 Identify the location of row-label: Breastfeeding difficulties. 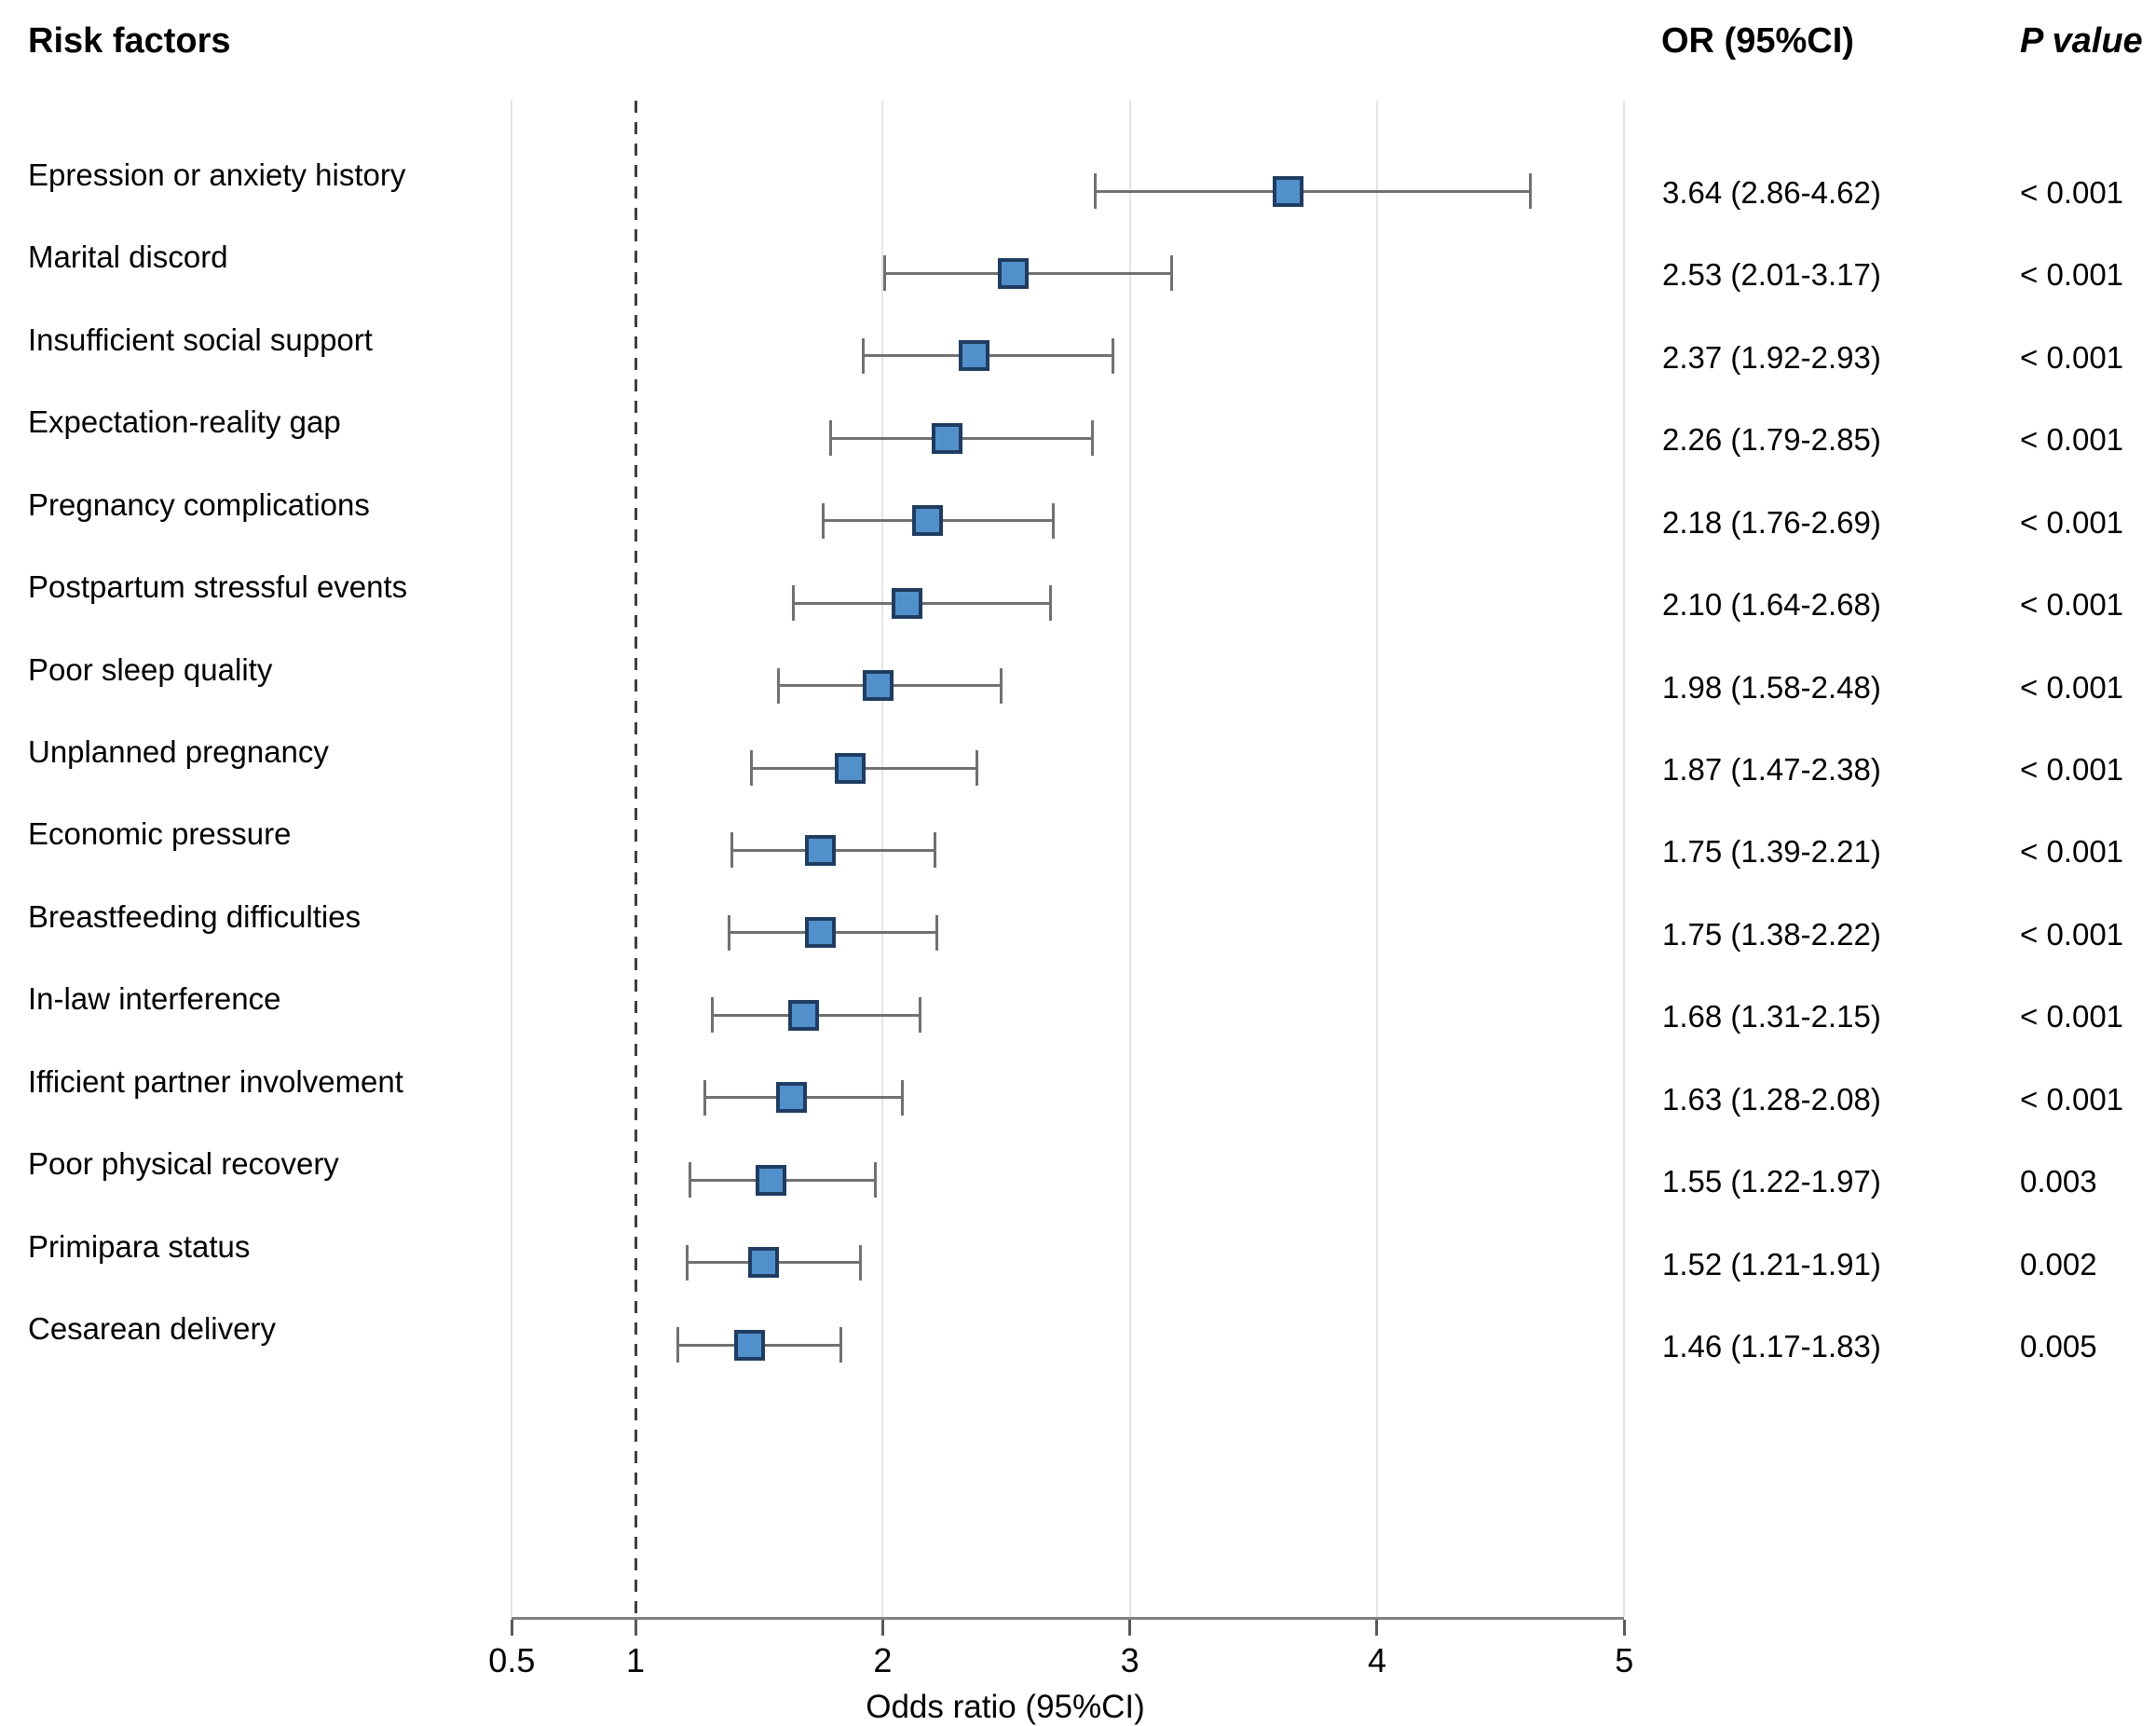
(195, 916).